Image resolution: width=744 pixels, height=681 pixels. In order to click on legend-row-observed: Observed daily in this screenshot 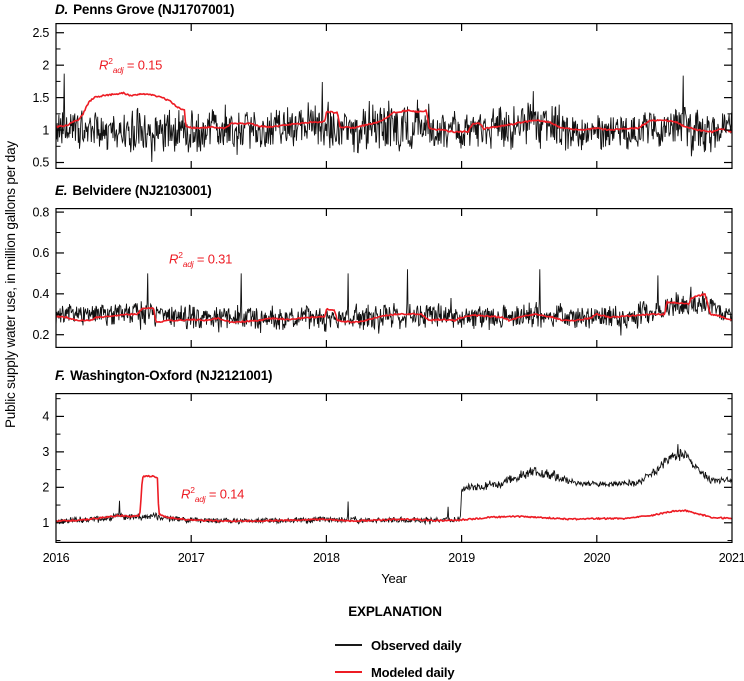, I will do `click(398, 645)`.